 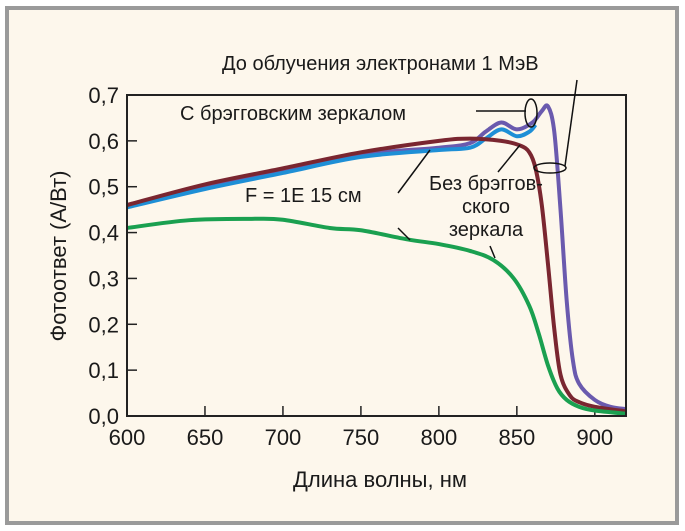 What do you see at coordinates (103, 95) in the screenshot?
I see `y-tick-label: 0,7` at bounding box center [103, 95].